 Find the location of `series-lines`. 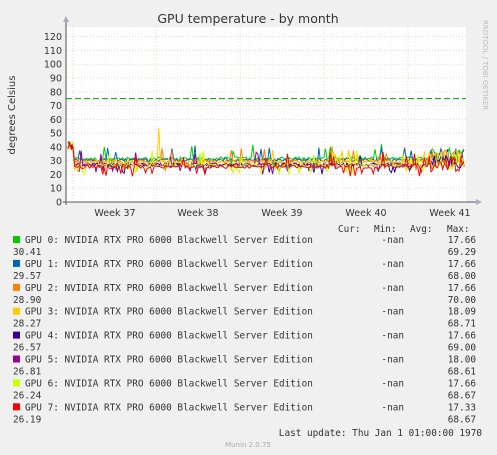

series-lines is located at coordinates (266, 152).